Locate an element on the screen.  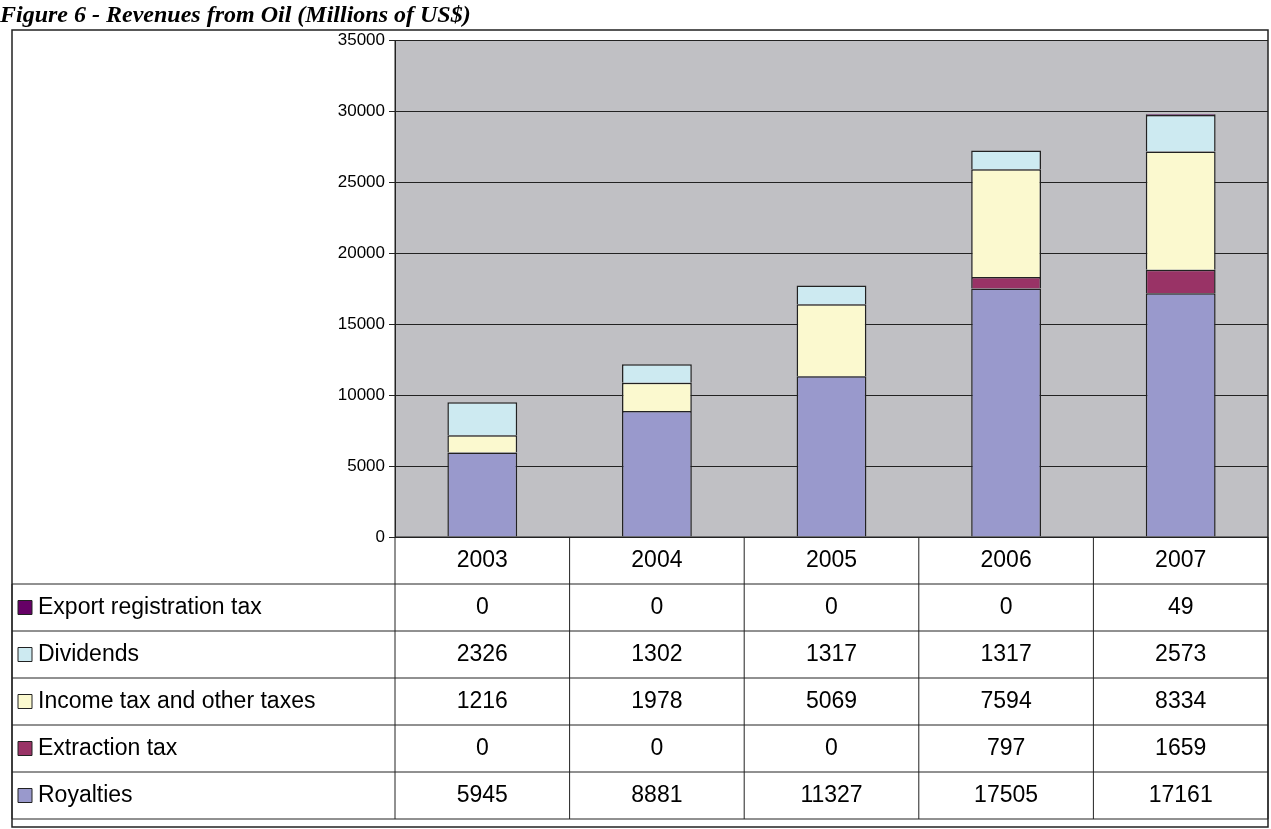
x-tick-label: 2005 is located at coordinates (831, 558).